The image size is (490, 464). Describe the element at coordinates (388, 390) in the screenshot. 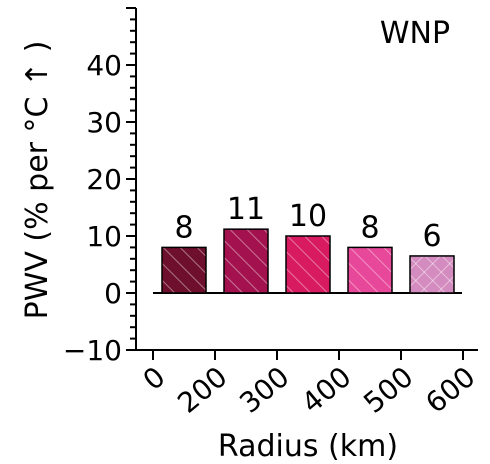

I see `x-tick-label: 500` at that location.